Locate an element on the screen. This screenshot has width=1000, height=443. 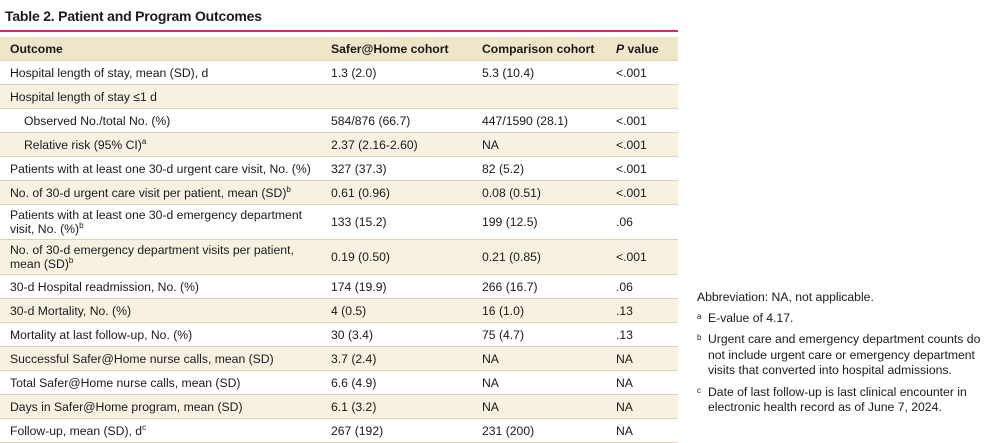
safer-cell: 0.19 (0.50) is located at coordinates (401, 257).